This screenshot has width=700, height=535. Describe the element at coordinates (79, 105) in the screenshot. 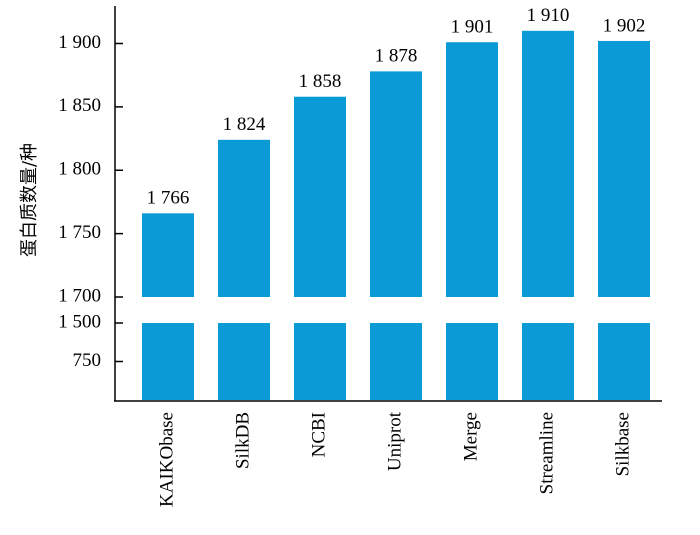

I see `y-tick-label: 1 850` at that location.